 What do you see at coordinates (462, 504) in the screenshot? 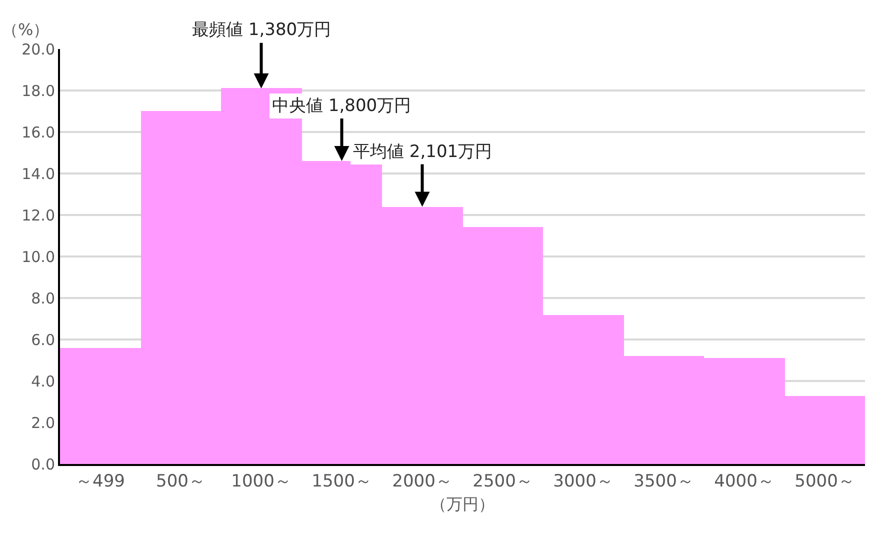
I see `x-axis-title: （万円）` at bounding box center [462, 504].